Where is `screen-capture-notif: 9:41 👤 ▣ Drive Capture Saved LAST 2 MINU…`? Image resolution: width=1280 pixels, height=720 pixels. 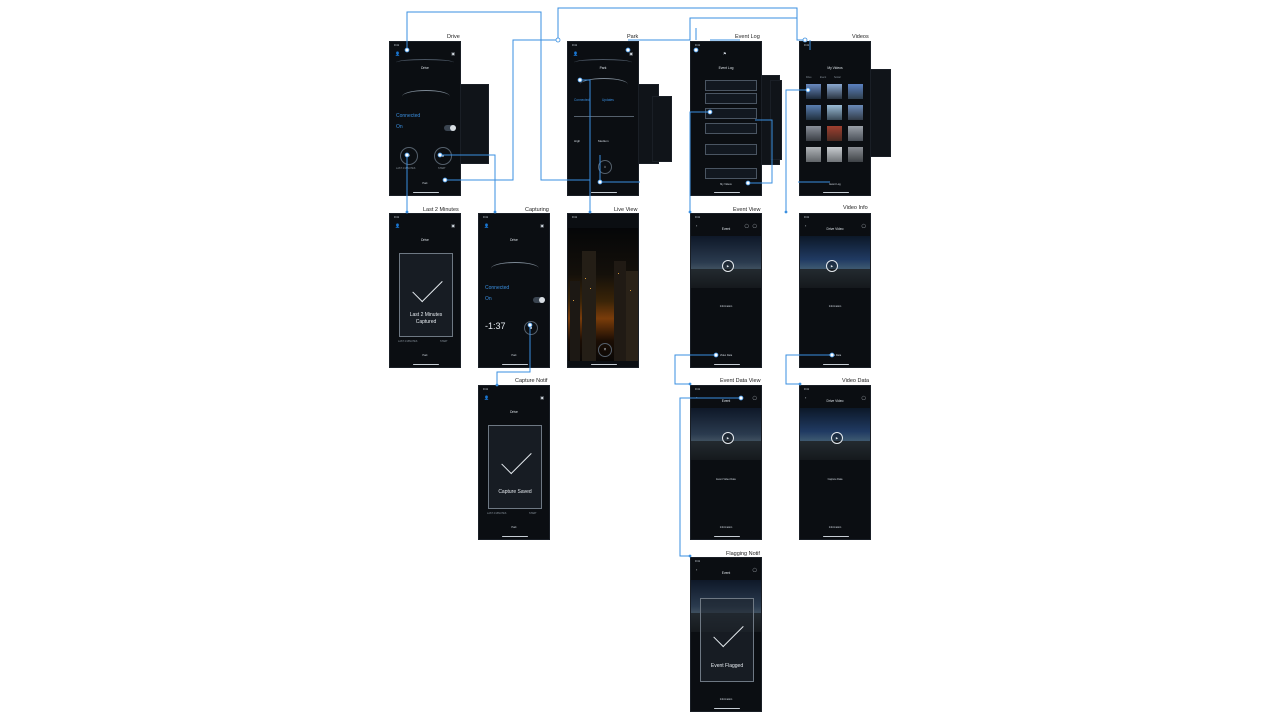 screen-capture-notif: 9:41 👤 ▣ Drive Capture Saved LAST 2 MINU… is located at coordinates (514, 462).